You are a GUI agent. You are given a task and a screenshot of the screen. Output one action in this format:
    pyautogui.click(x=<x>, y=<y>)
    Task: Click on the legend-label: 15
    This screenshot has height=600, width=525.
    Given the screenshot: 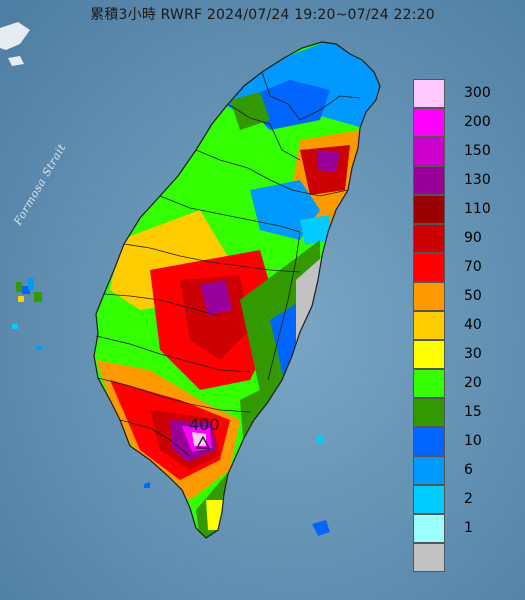 What is the action you would take?
    pyautogui.click(x=473, y=412)
    